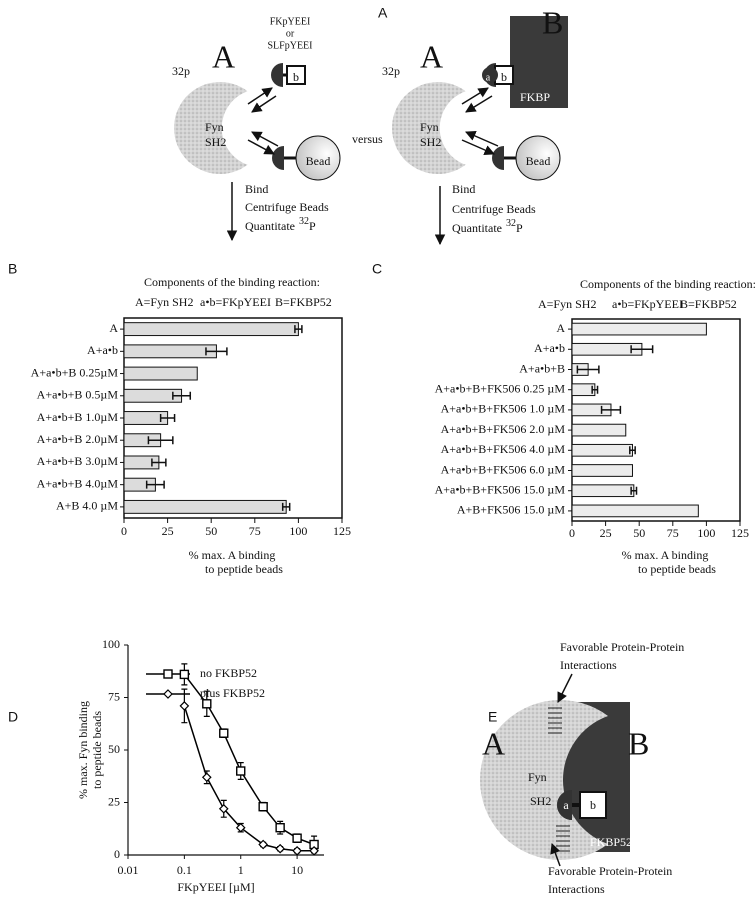  I want to click on x-tick-label: 25, so click(168, 531).